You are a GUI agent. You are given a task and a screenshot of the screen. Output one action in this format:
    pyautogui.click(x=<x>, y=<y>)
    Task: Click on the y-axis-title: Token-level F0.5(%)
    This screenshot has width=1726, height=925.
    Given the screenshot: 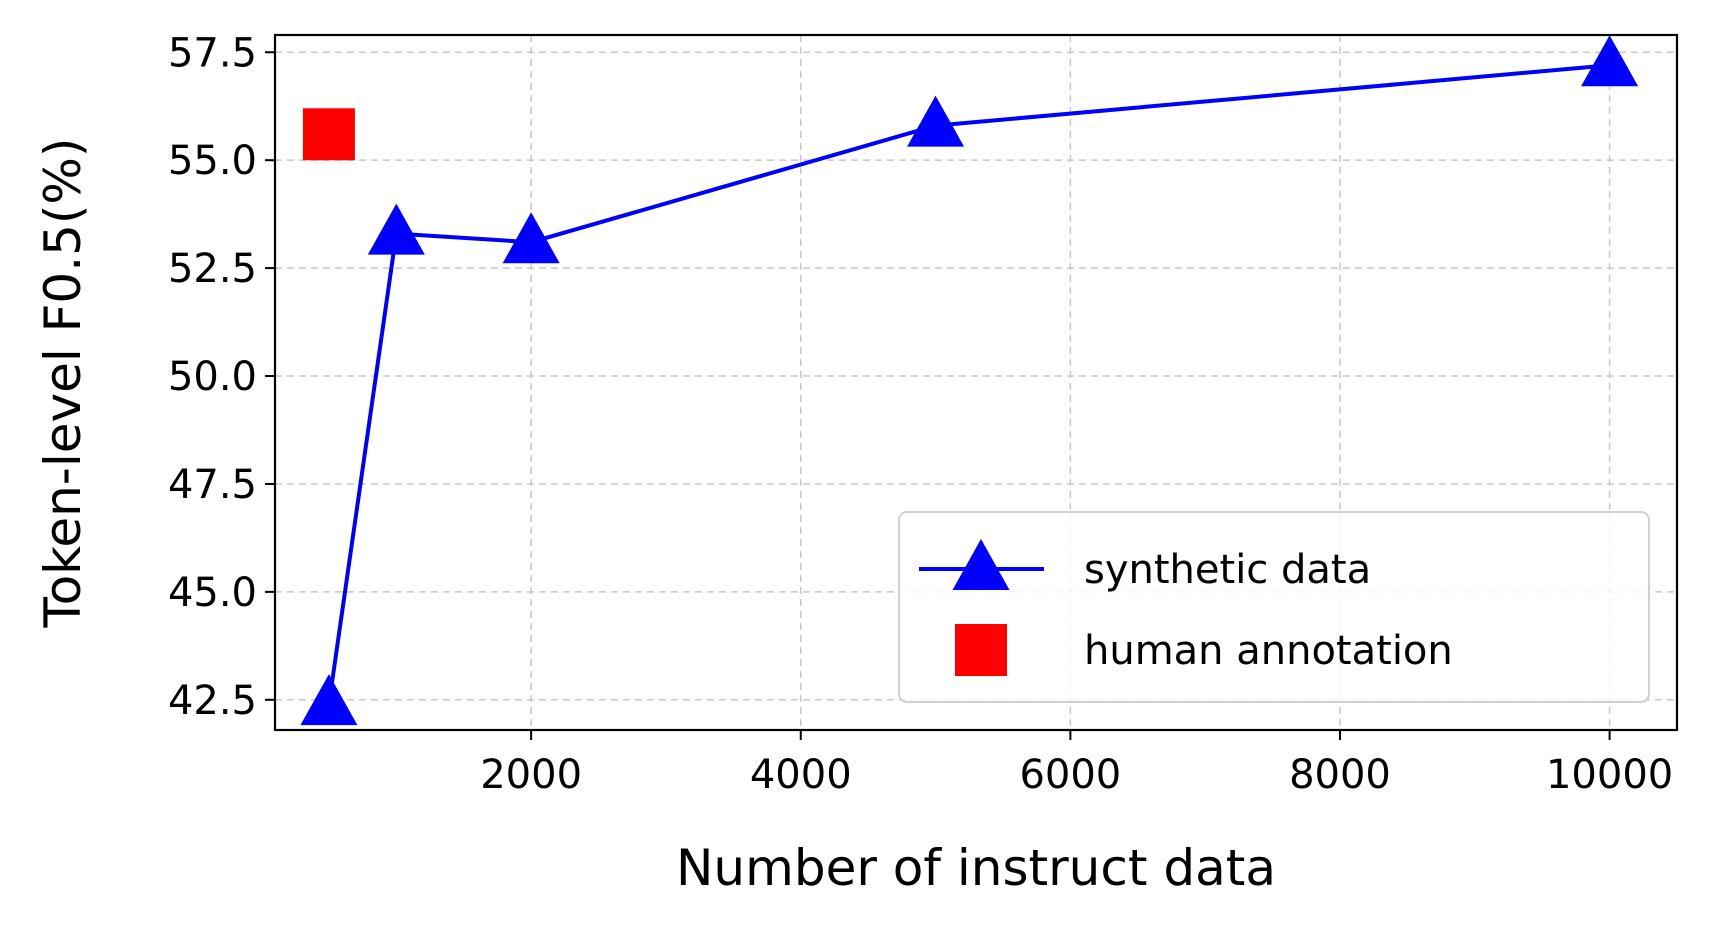 What is the action you would take?
    pyautogui.click(x=63, y=383)
    